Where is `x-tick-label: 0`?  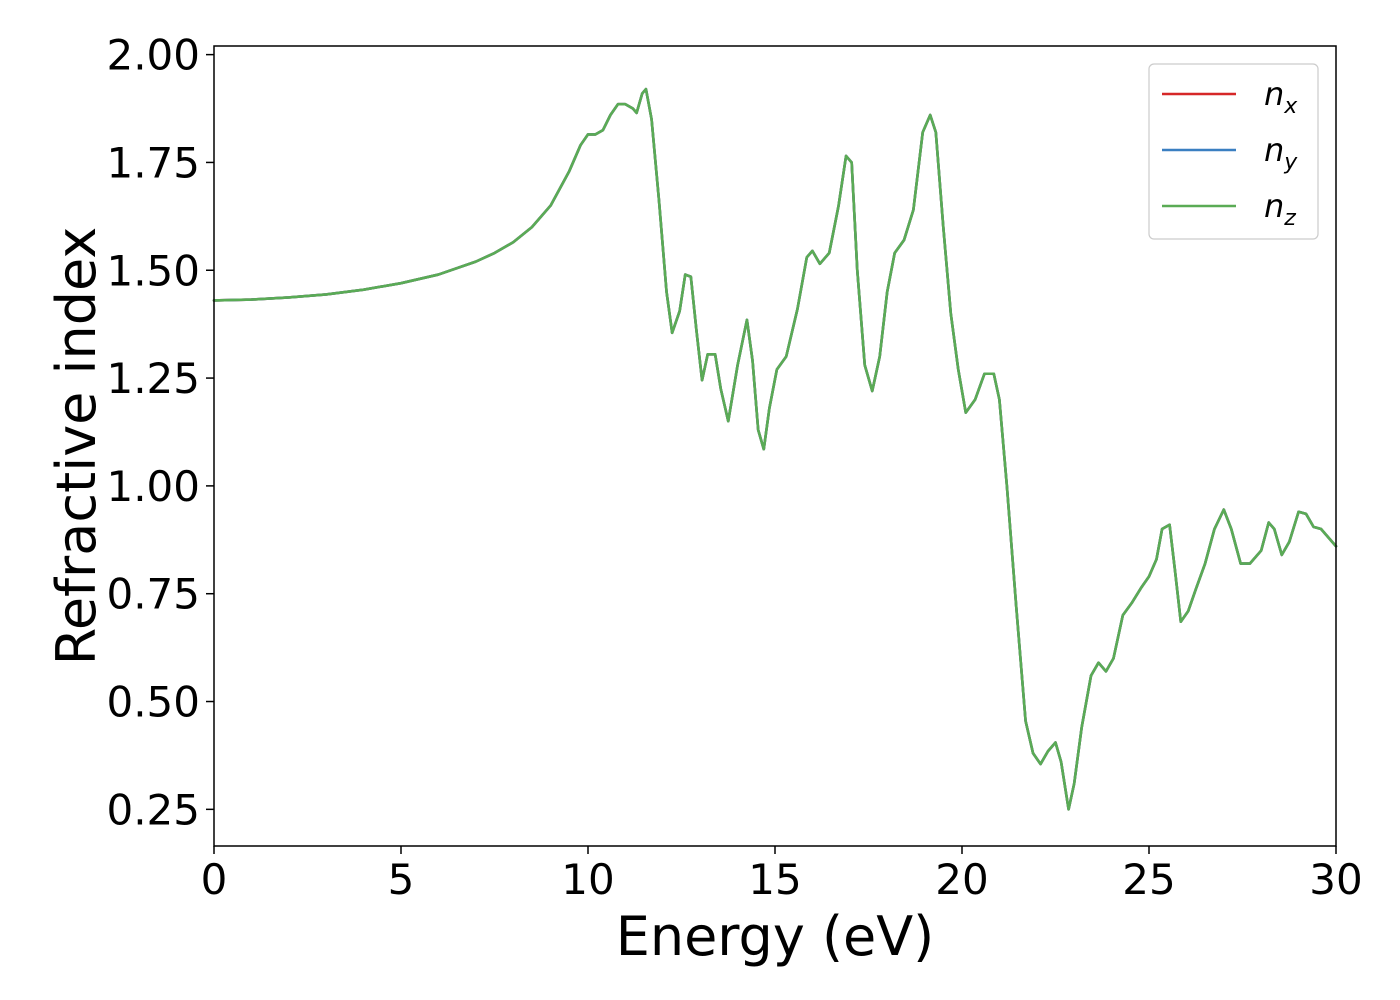
x-tick-label: 0 is located at coordinates (214, 879).